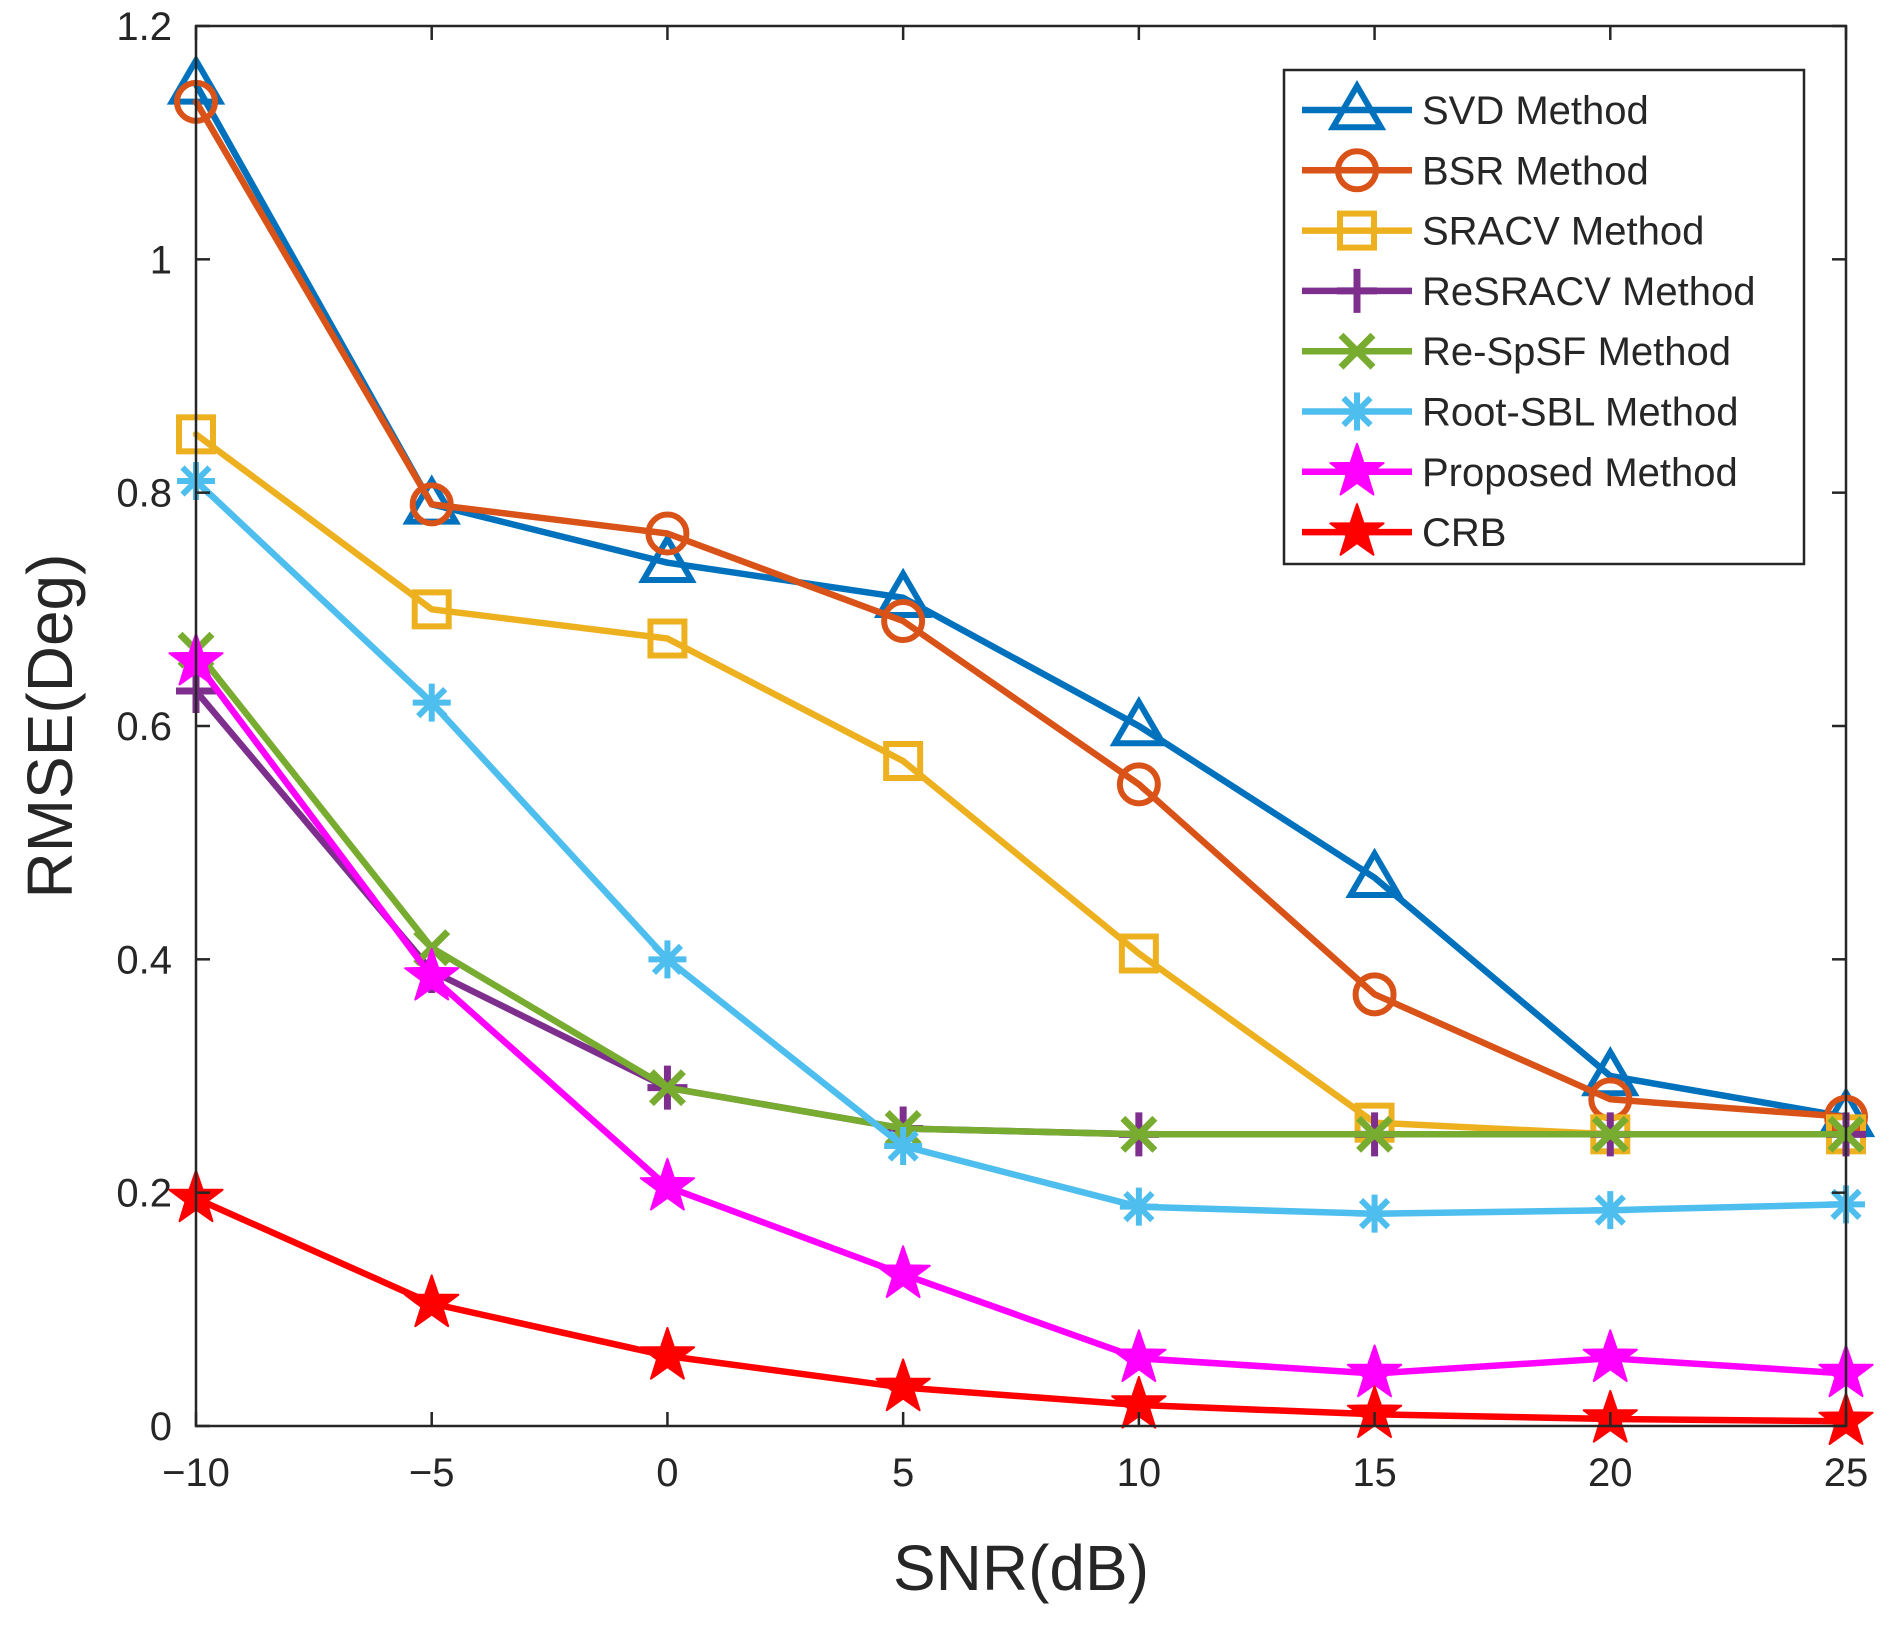  I want to click on legend-label: Root-SBL Method, so click(1580, 413).